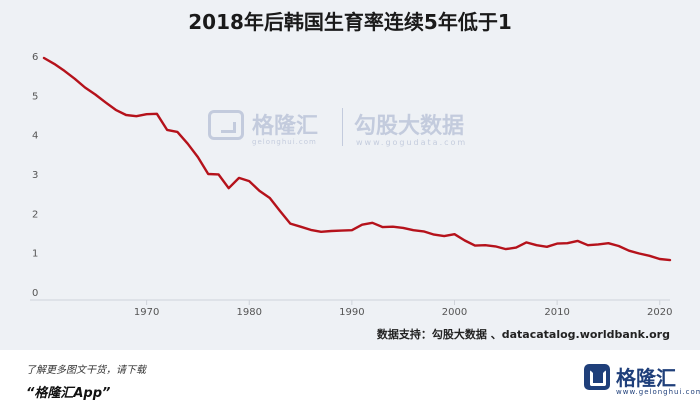 This screenshot has width=700, height=415. What do you see at coordinates (35, 293) in the screenshot?
I see `y-tick-label: 0` at bounding box center [35, 293].